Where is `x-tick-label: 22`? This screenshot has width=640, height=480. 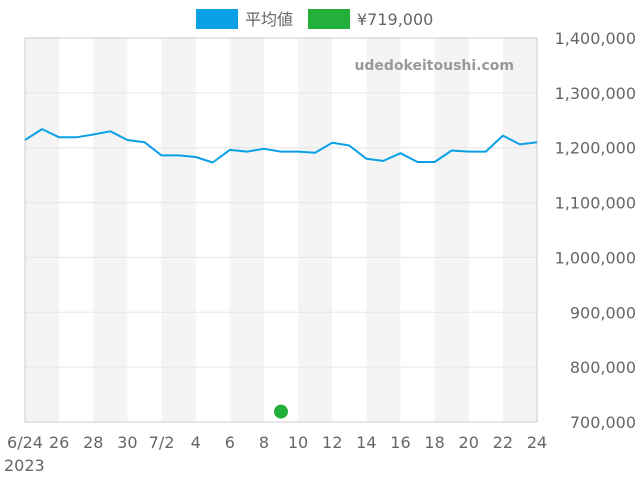 x-tick-label: 22 is located at coordinates (503, 442).